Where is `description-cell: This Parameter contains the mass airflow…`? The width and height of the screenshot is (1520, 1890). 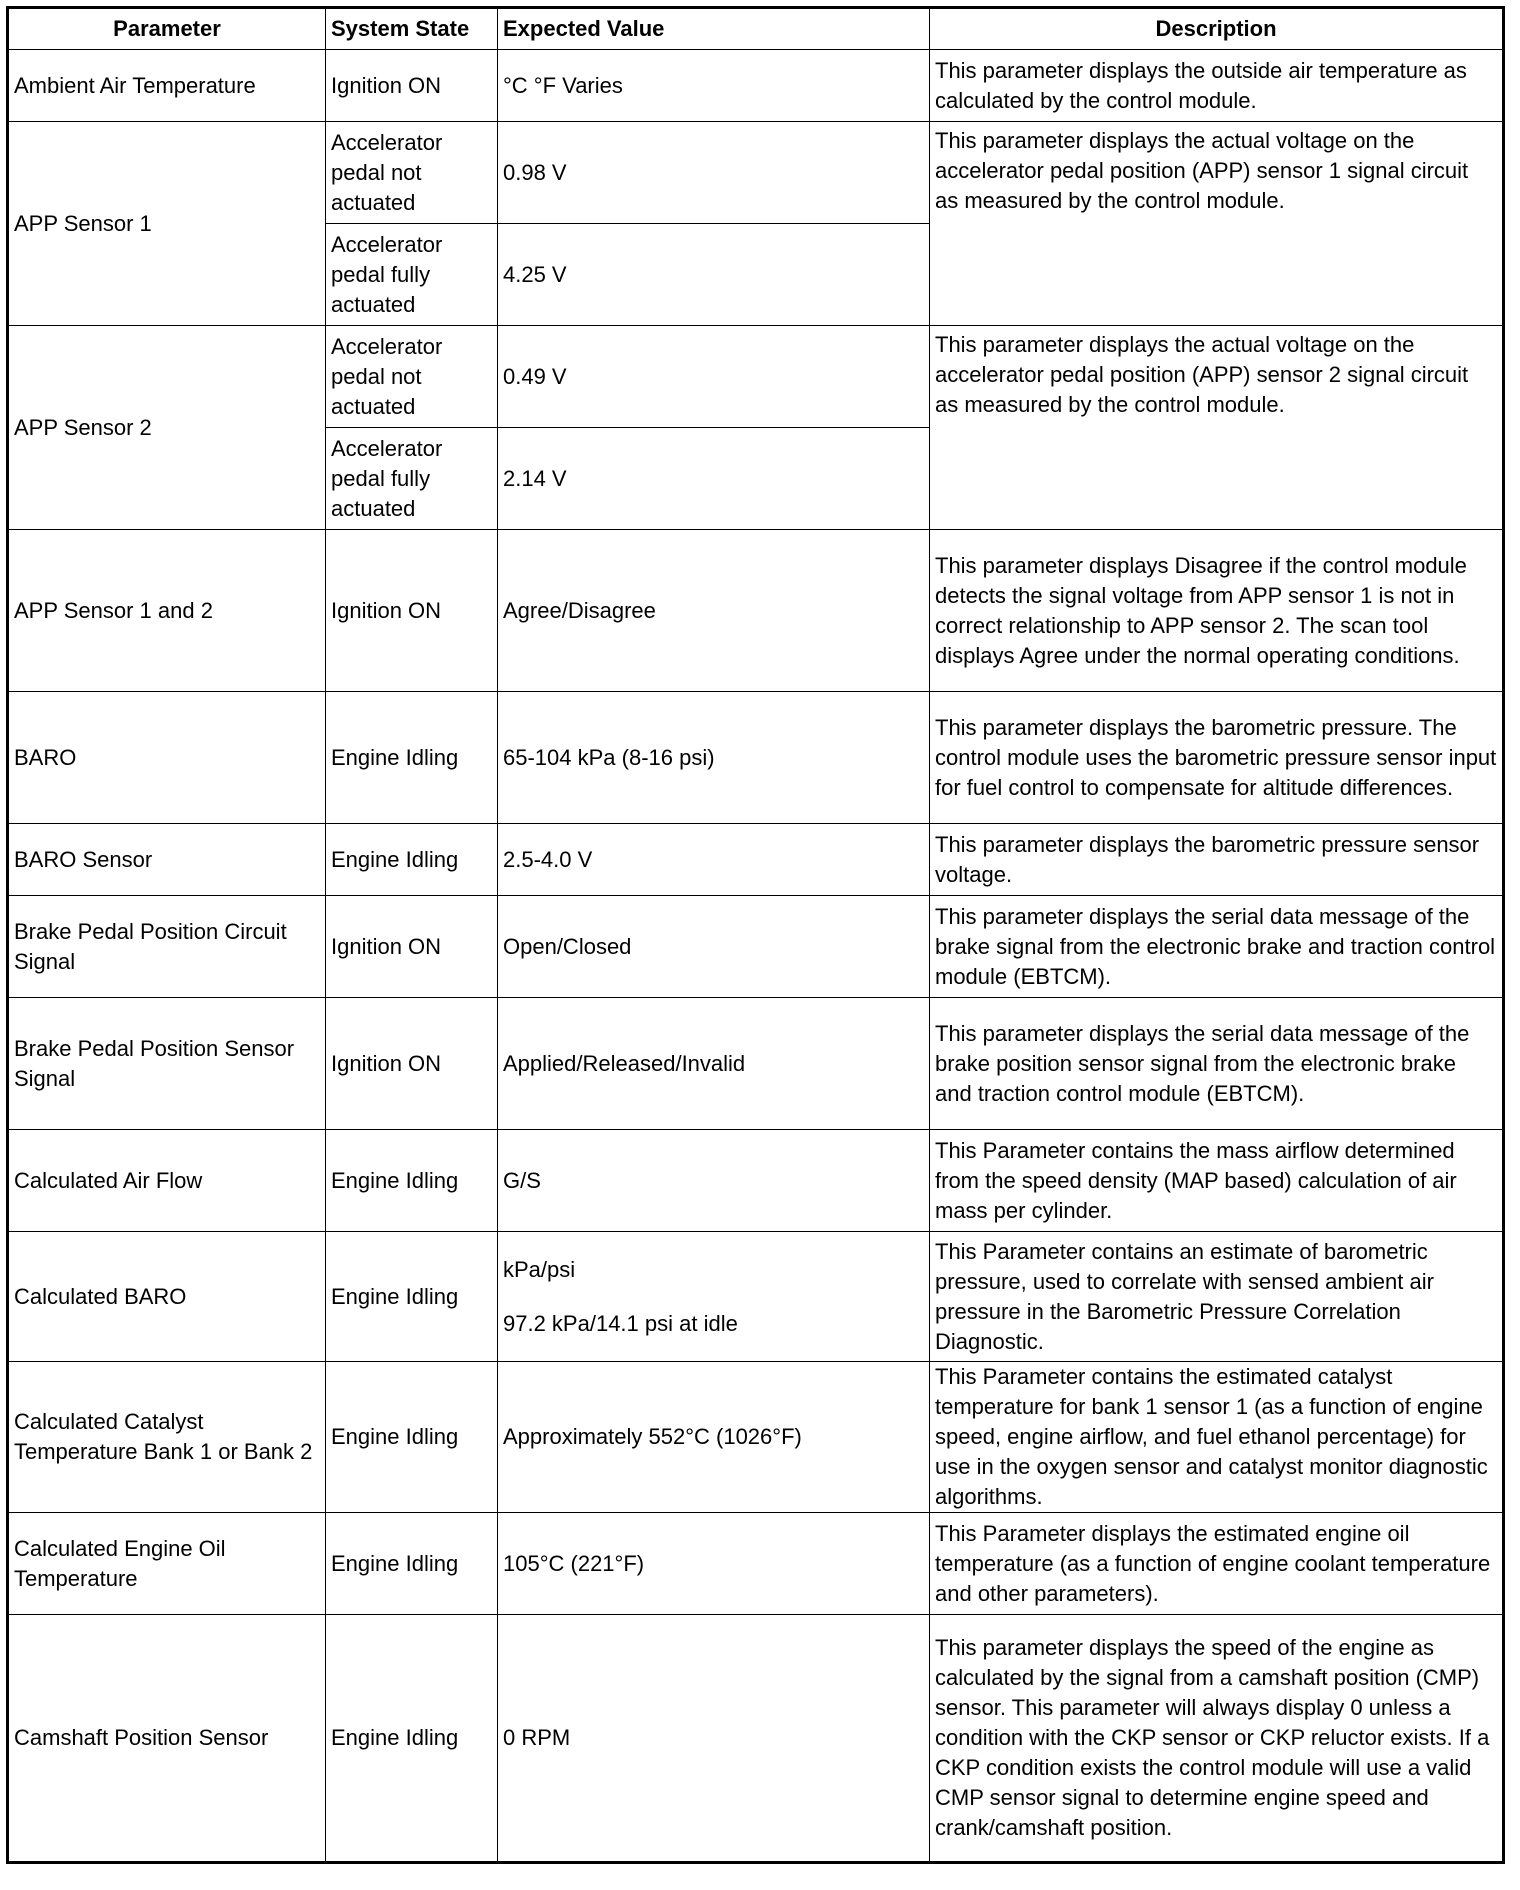 description-cell: This Parameter contains the mass airflow… is located at coordinates (1216, 1180).